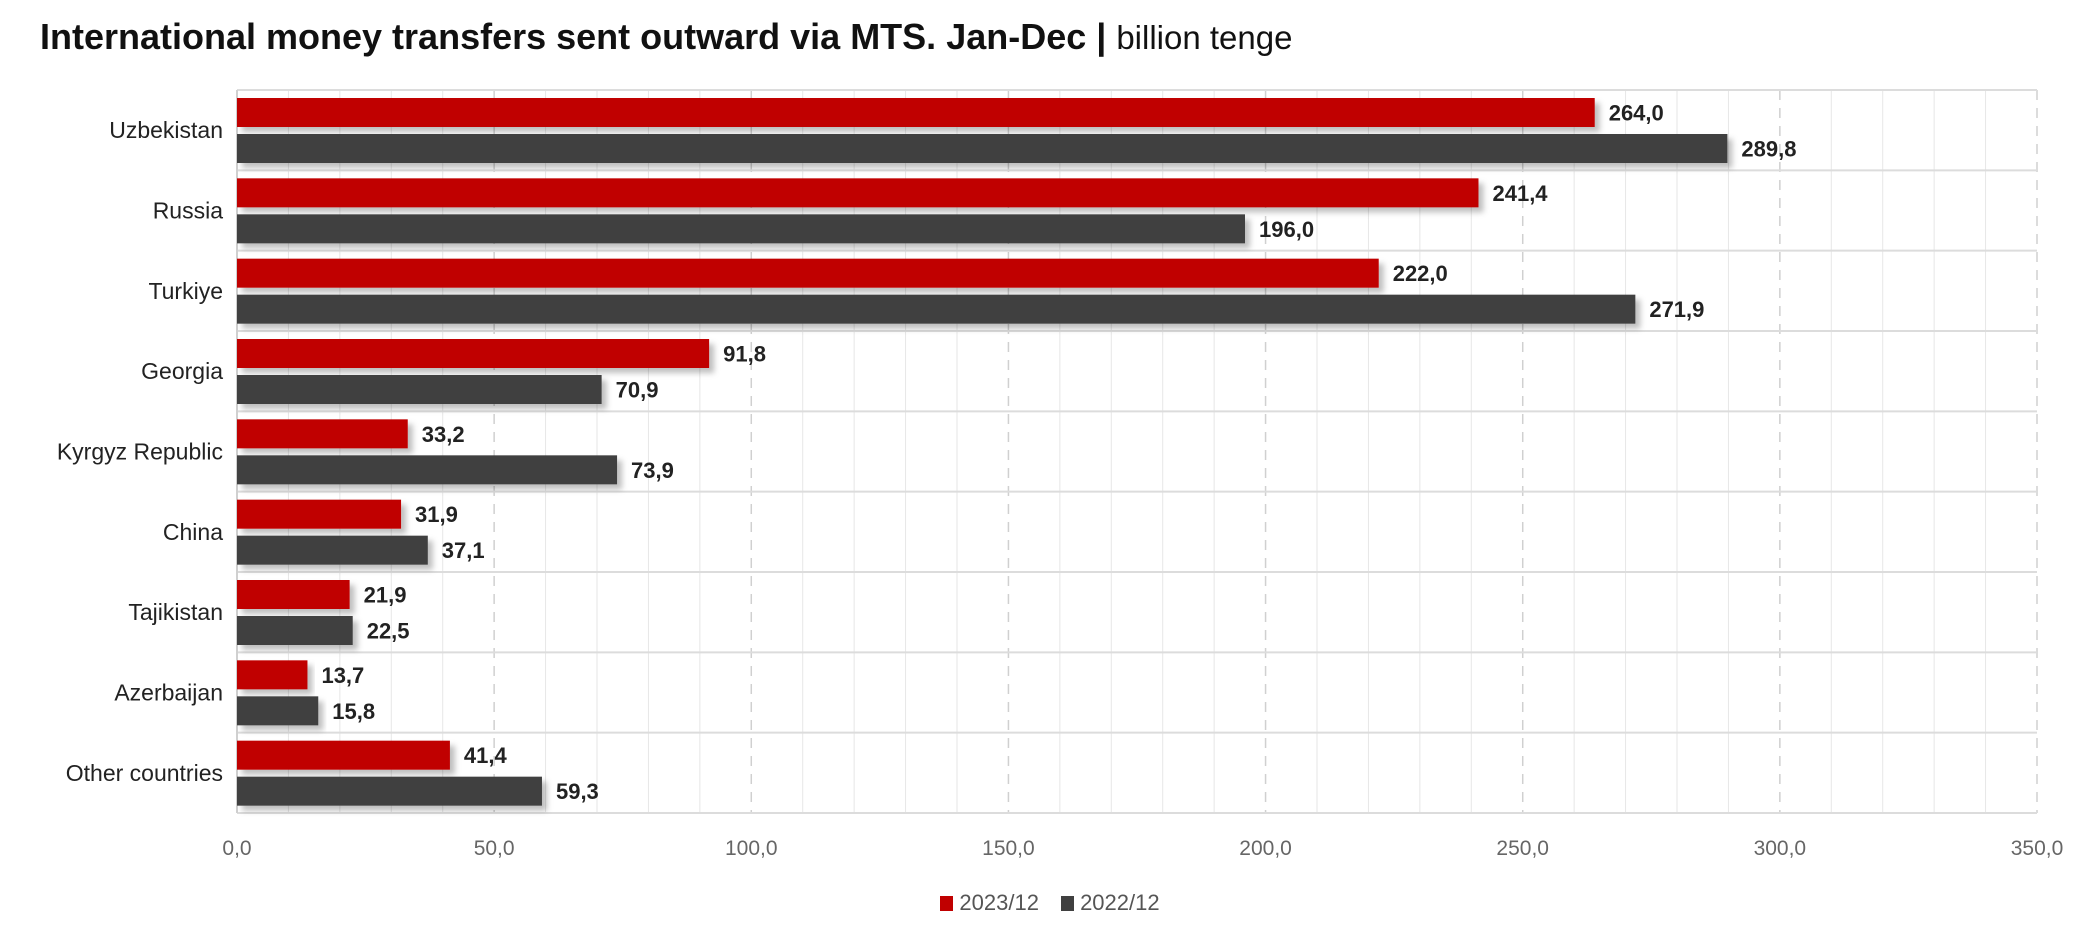  I want to click on x-tick-label: 50,0, so click(494, 848).